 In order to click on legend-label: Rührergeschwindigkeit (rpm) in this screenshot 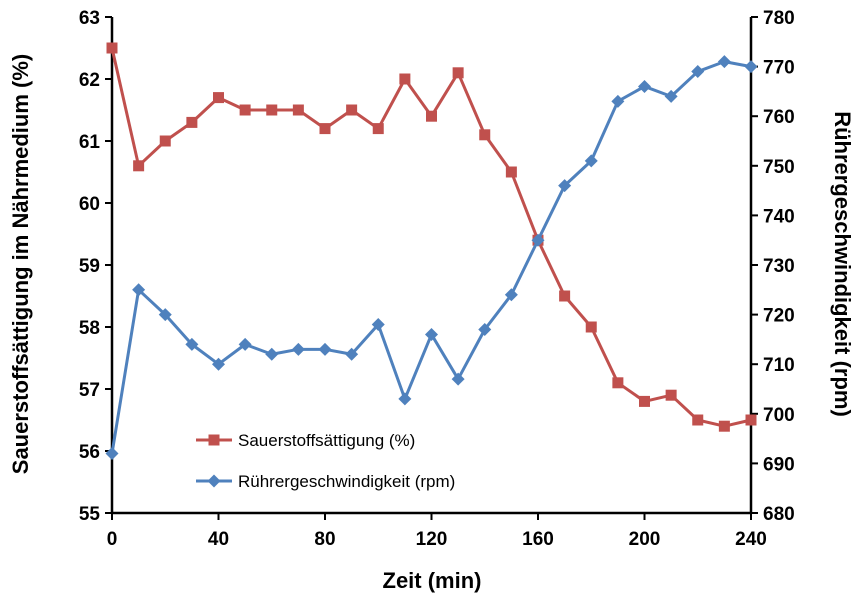, I will do `click(346, 481)`.